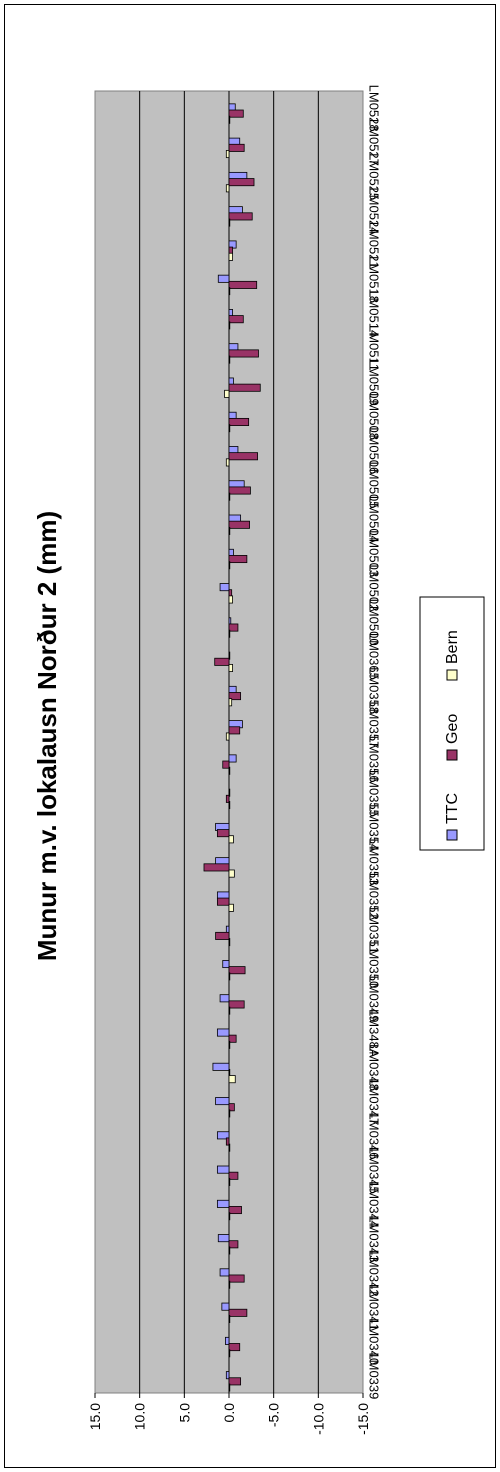  Describe the element at coordinates (374, 896) in the screenshot. I see `category-label: LM0352` at that location.